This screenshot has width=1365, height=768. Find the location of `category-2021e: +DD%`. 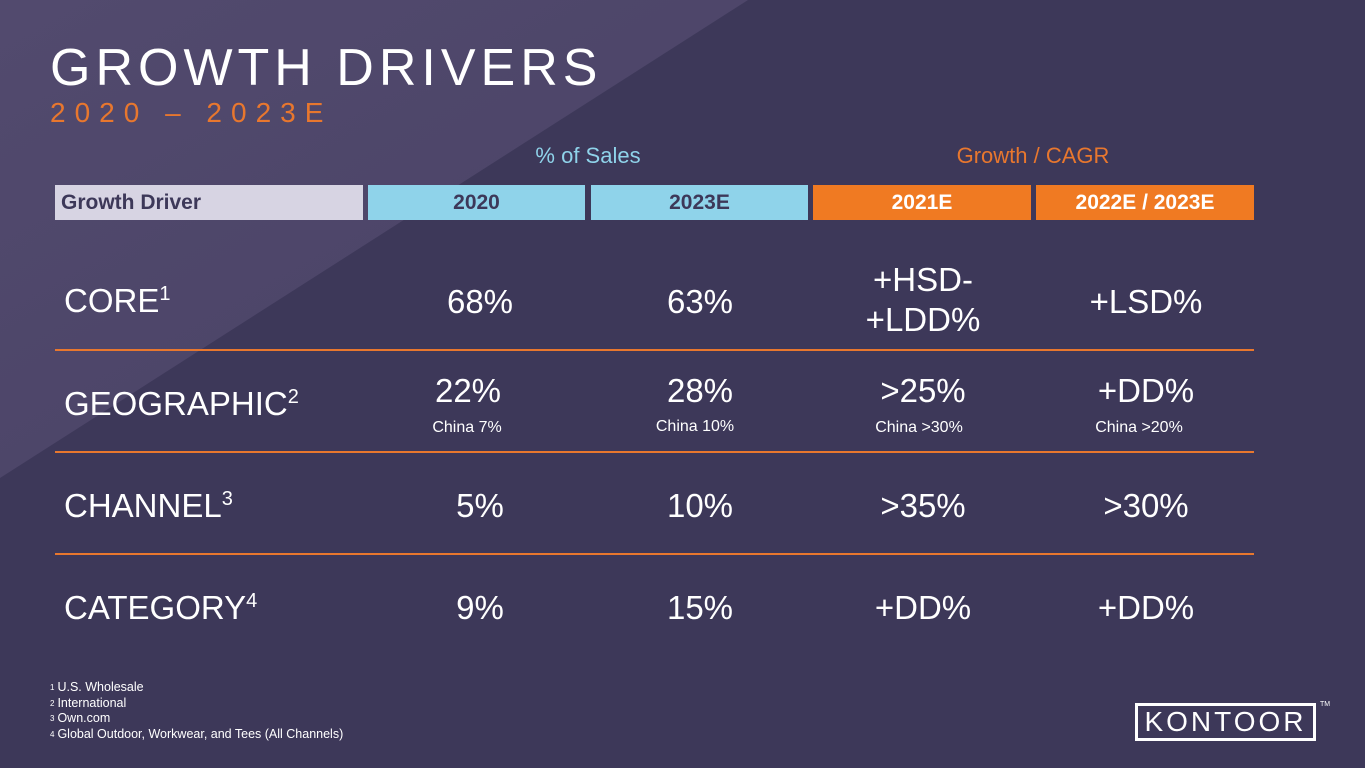

category-2021e: +DD% is located at coordinates (923, 607).